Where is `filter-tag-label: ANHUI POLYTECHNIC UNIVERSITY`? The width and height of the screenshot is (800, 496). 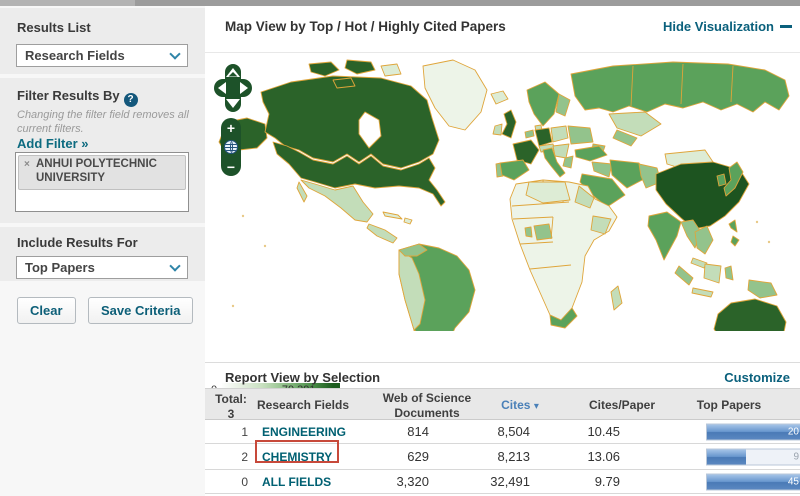 filter-tag-label: ANHUI POLYTECHNIC UNIVERSITY is located at coordinates (96, 171).